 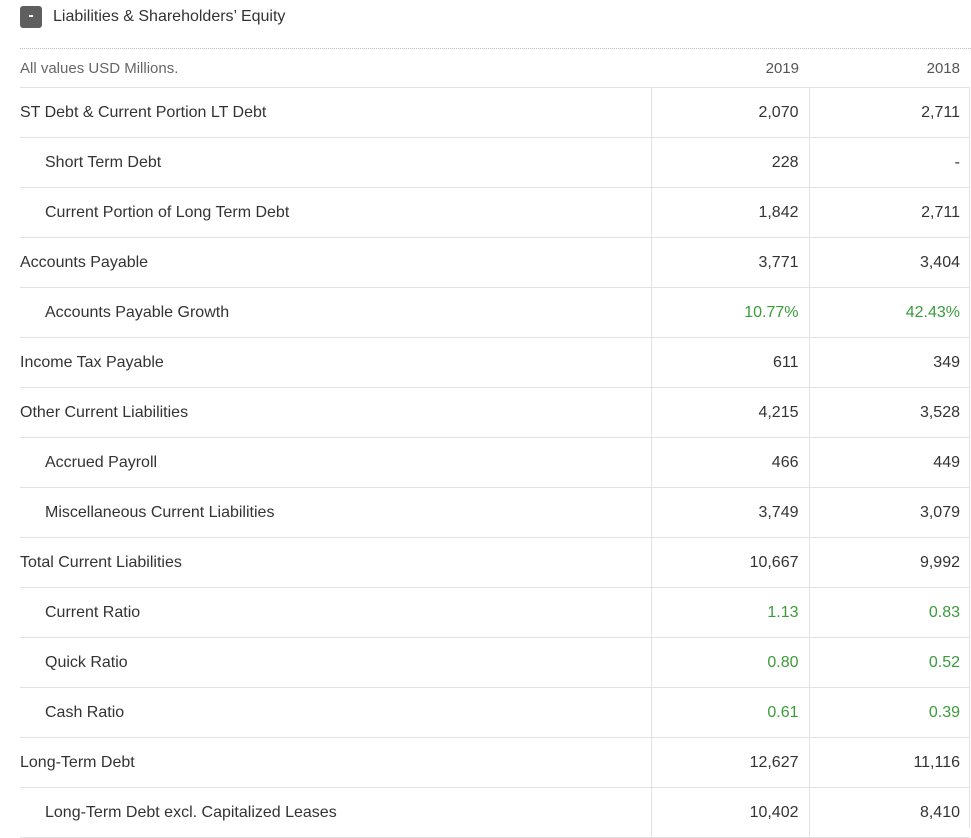 What do you see at coordinates (495, 48) in the screenshot?
I see `header-divider` at bounding box center [495, 48].